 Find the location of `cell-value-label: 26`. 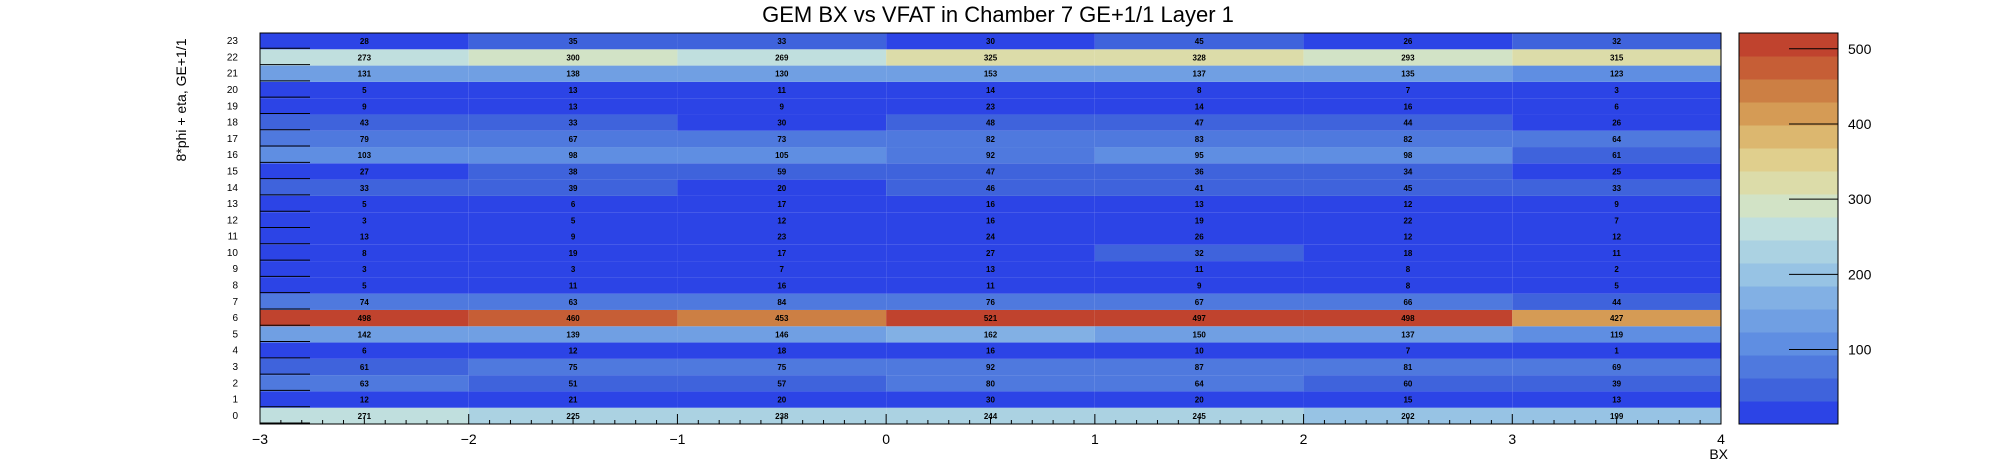

cell-value-label: 26 is located at coordinates (1199, 237).